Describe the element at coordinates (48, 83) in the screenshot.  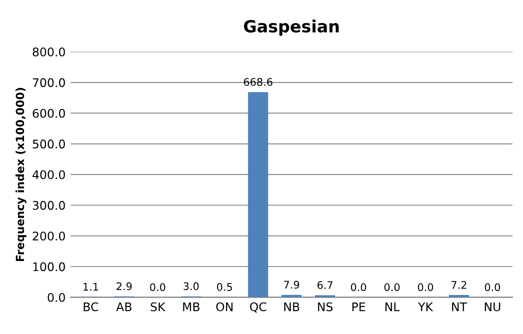
I see `y-tick-label: 700.0` at that location.